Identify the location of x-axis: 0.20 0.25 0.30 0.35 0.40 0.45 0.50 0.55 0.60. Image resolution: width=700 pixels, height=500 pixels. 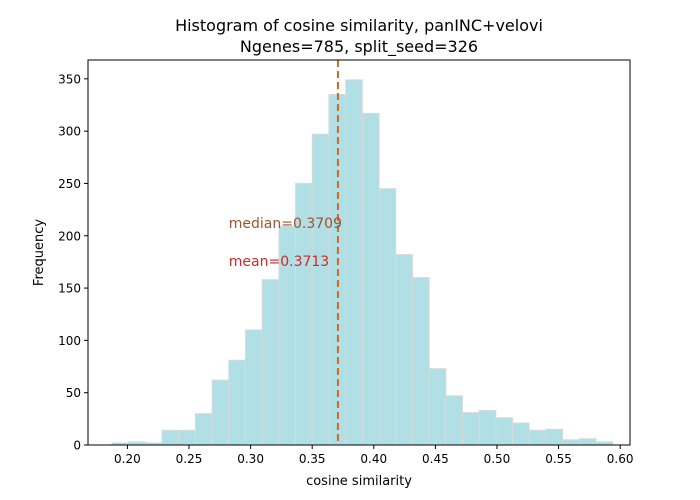
(374, 455).